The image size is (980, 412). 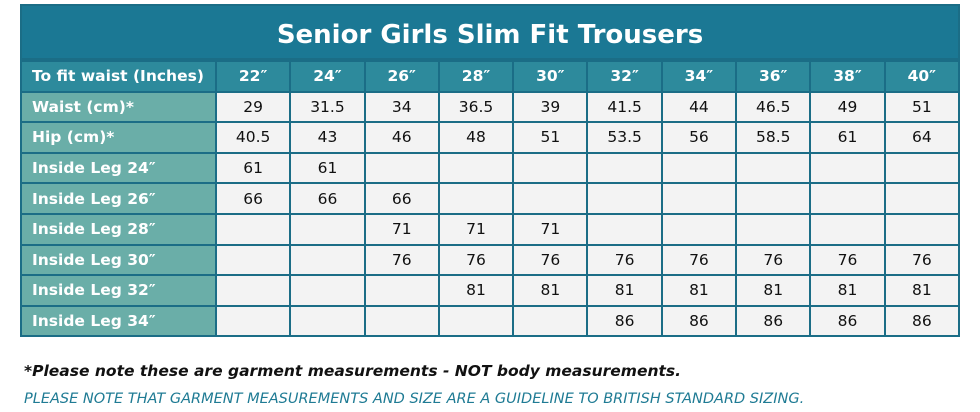 I want to click on table-row: Waist (cm)* 29 31.5 34 36.5 39 41.5 44 46.5 49 51, so click(x=490, y=107).